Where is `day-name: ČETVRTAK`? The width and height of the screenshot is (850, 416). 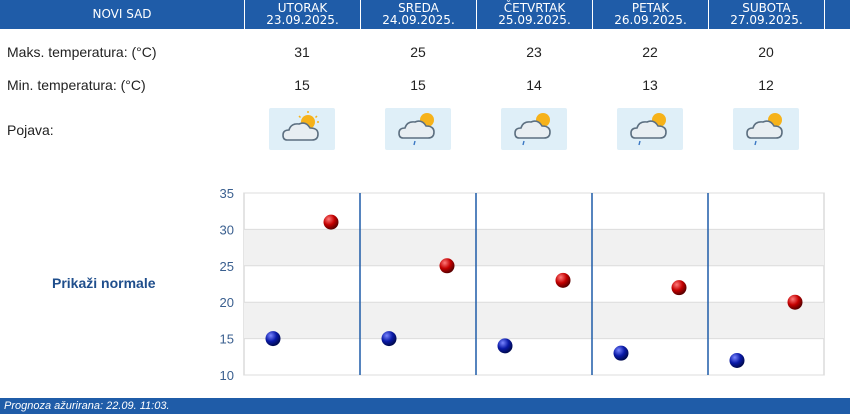 day-name: ČETVRTAK is located at coordinates (534, 8).